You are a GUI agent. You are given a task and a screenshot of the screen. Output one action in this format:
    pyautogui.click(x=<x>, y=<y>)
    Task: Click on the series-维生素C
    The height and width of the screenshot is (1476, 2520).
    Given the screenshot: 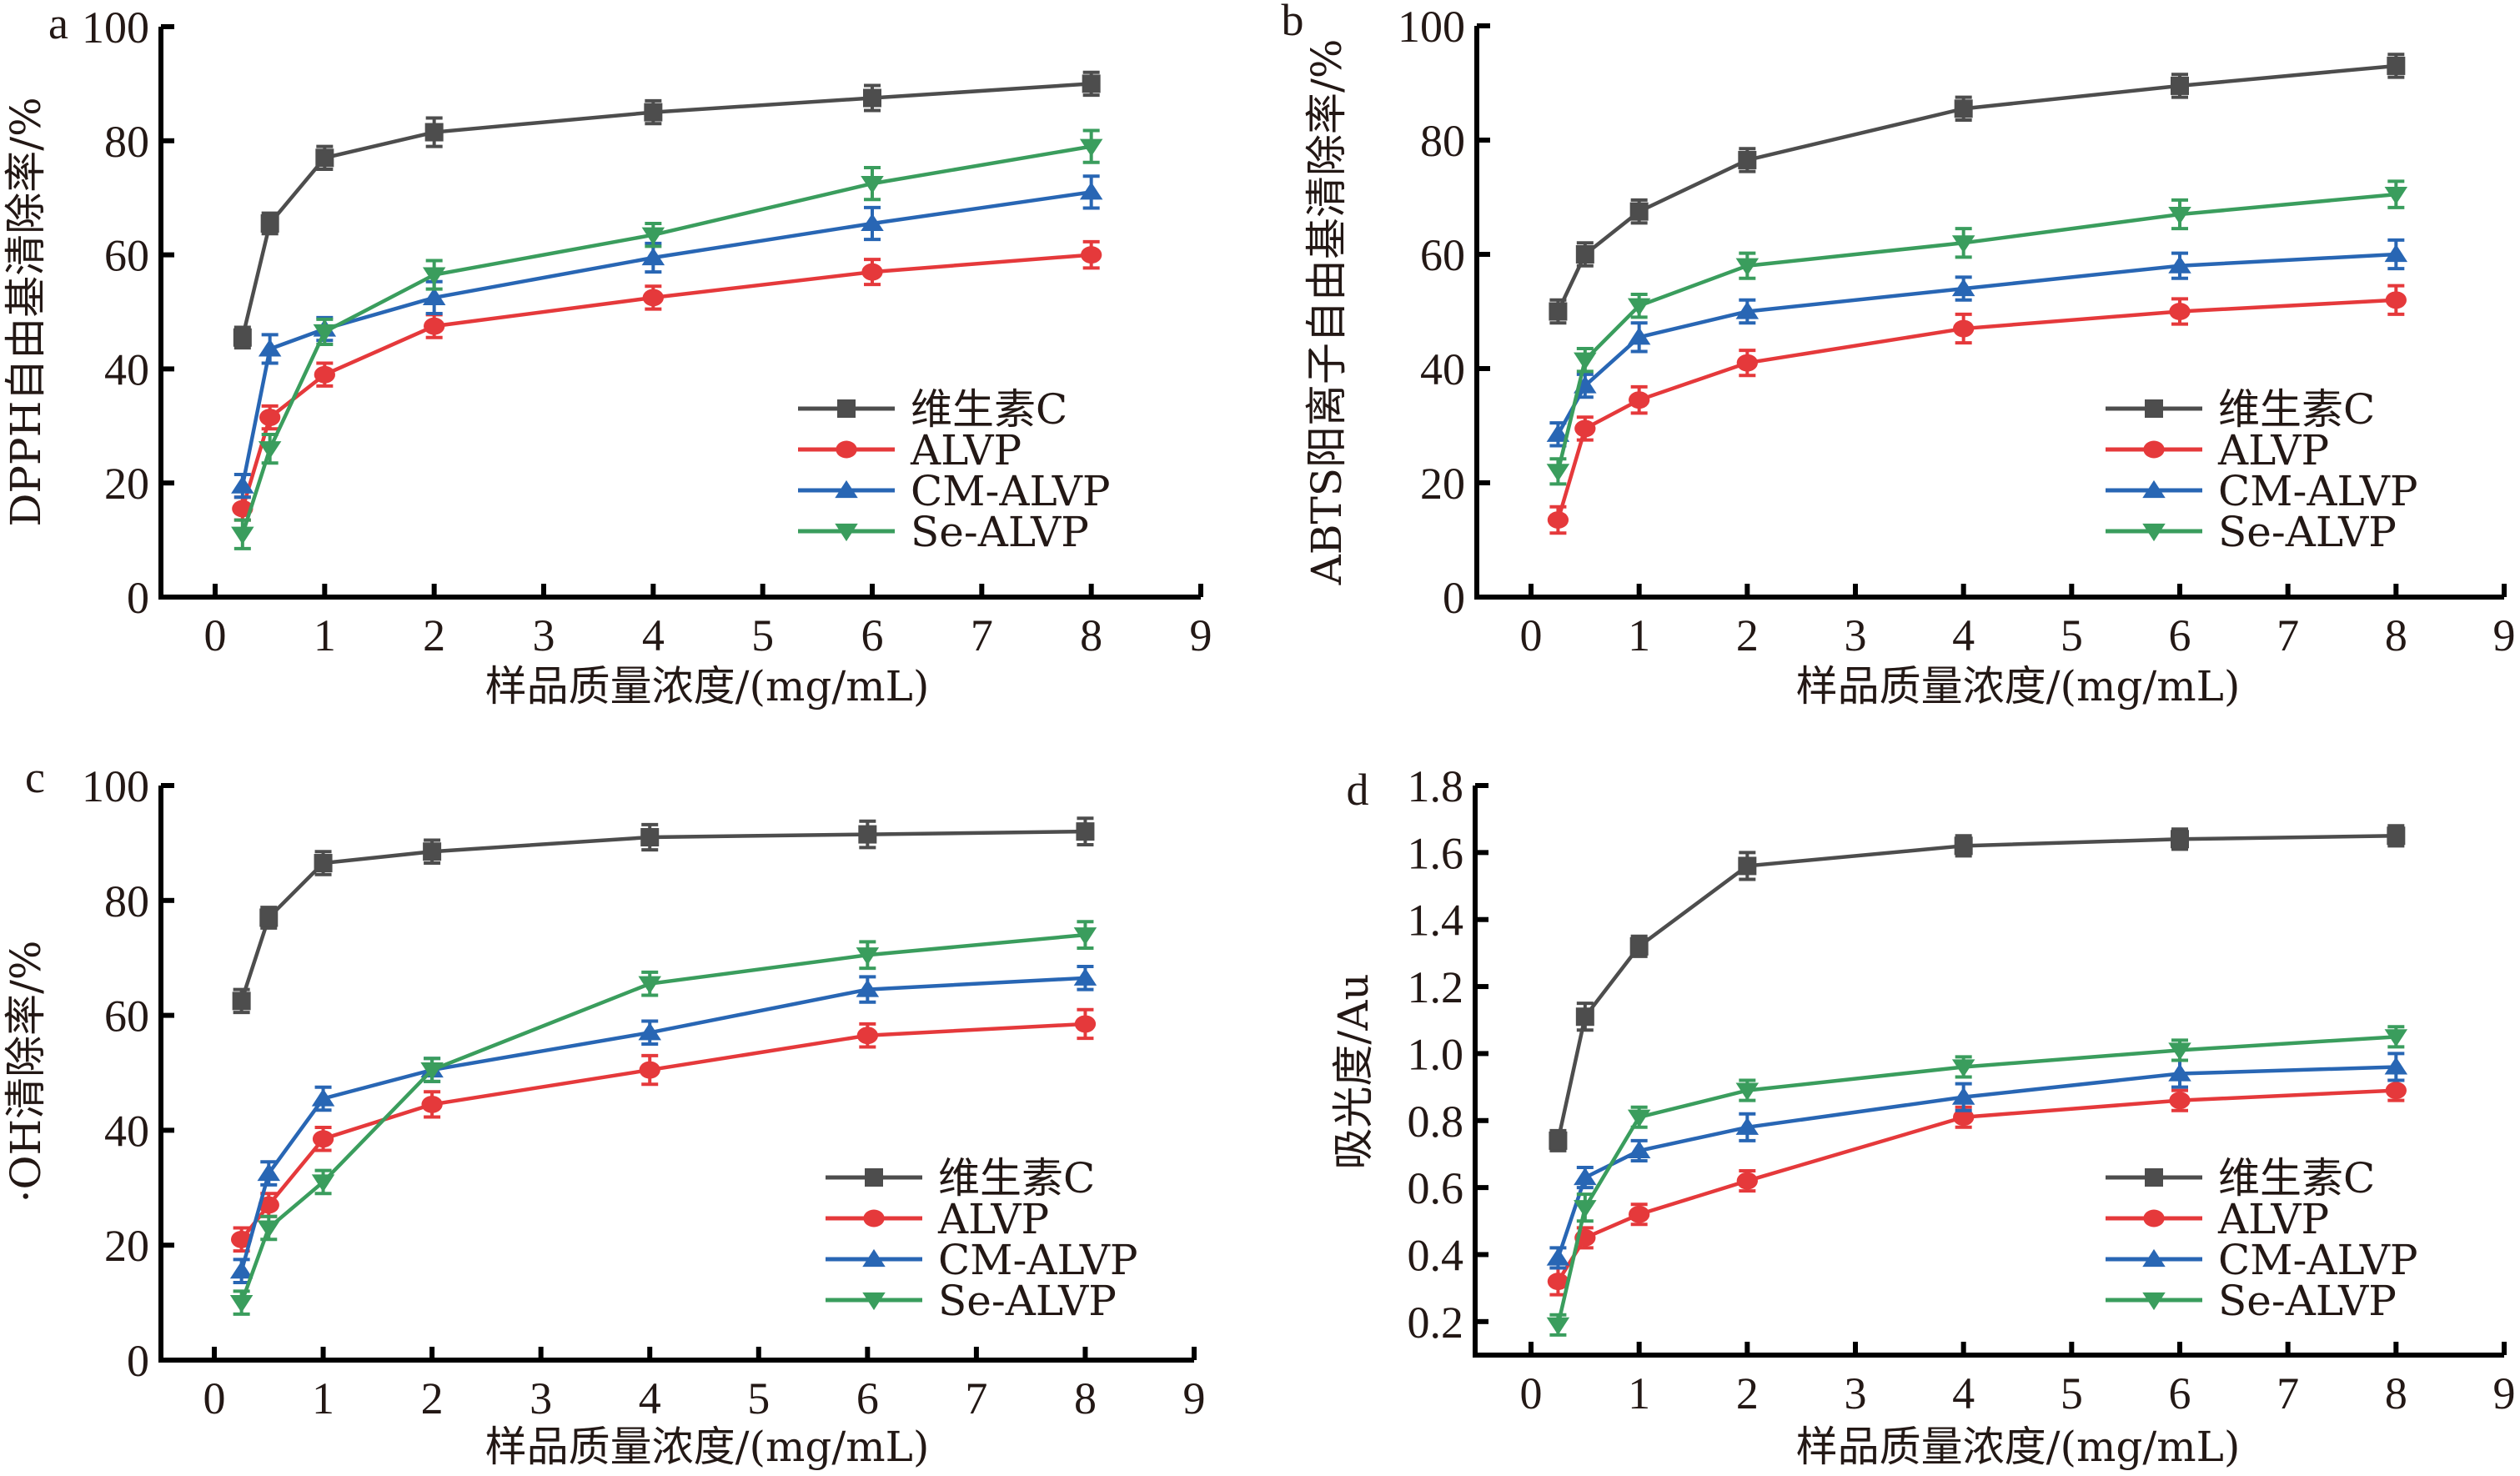 What is the action you would take?
    pyautogui.click(x=1977, y=189)
    